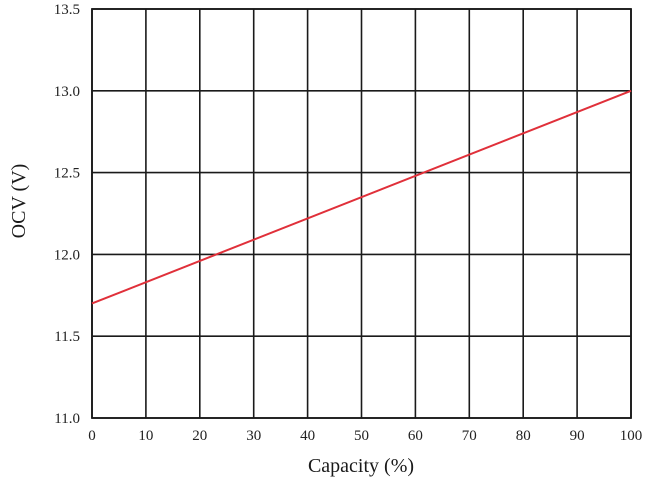 This screenshot has height=481, width=652. I want to click on y-tick-label: 13.0, so click(67, 92).